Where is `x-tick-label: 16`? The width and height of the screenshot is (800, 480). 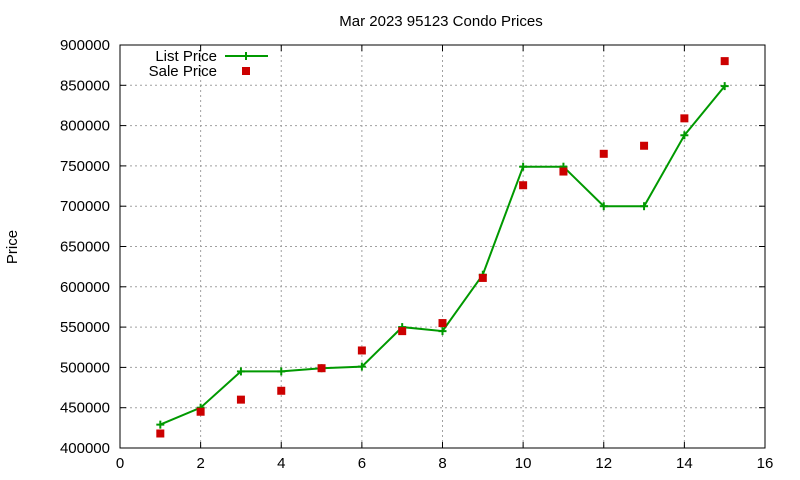
x-tick-label: 16 is located at coordinates (765, 463).